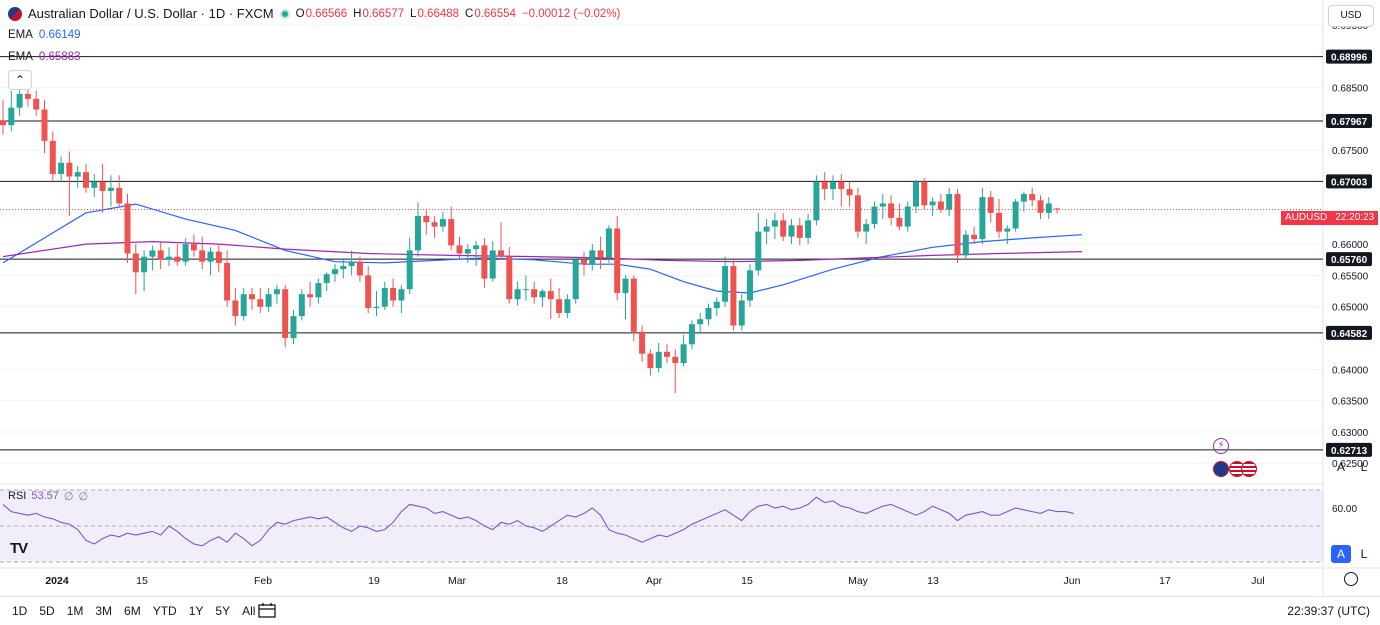 Image resolution: width=1380 pixels, height=625 pixels. I want to click on auto-scale-button-rsi: A, so click(1341, 554).